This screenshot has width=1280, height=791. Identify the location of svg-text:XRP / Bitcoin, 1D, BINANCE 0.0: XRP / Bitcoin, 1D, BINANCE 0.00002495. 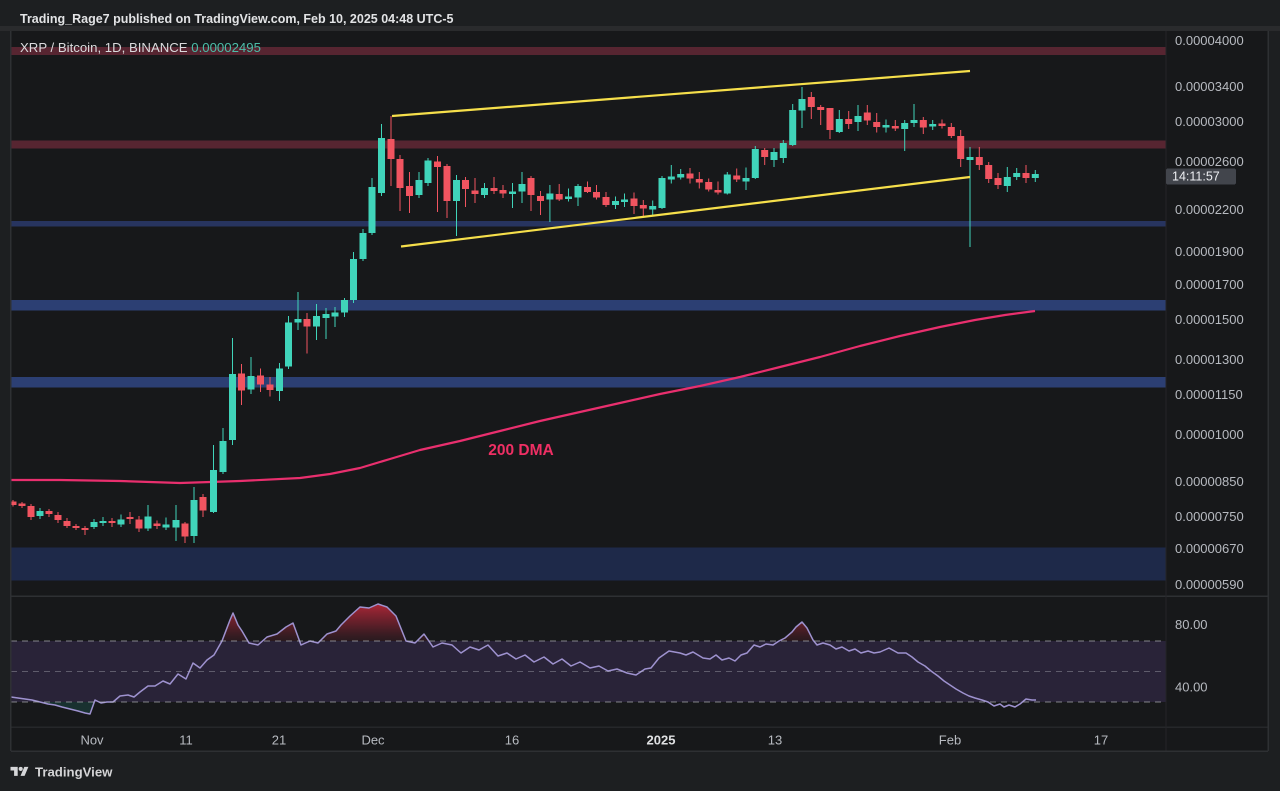
(140, 47).